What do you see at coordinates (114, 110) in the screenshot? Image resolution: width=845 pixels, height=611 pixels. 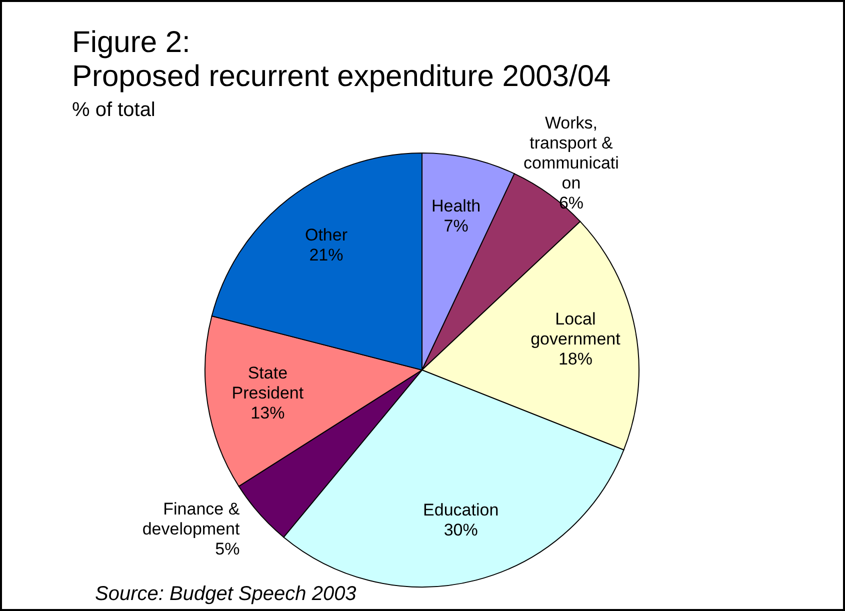 I see `chart-subtitle: % of total` at bounding box center [114, 110].